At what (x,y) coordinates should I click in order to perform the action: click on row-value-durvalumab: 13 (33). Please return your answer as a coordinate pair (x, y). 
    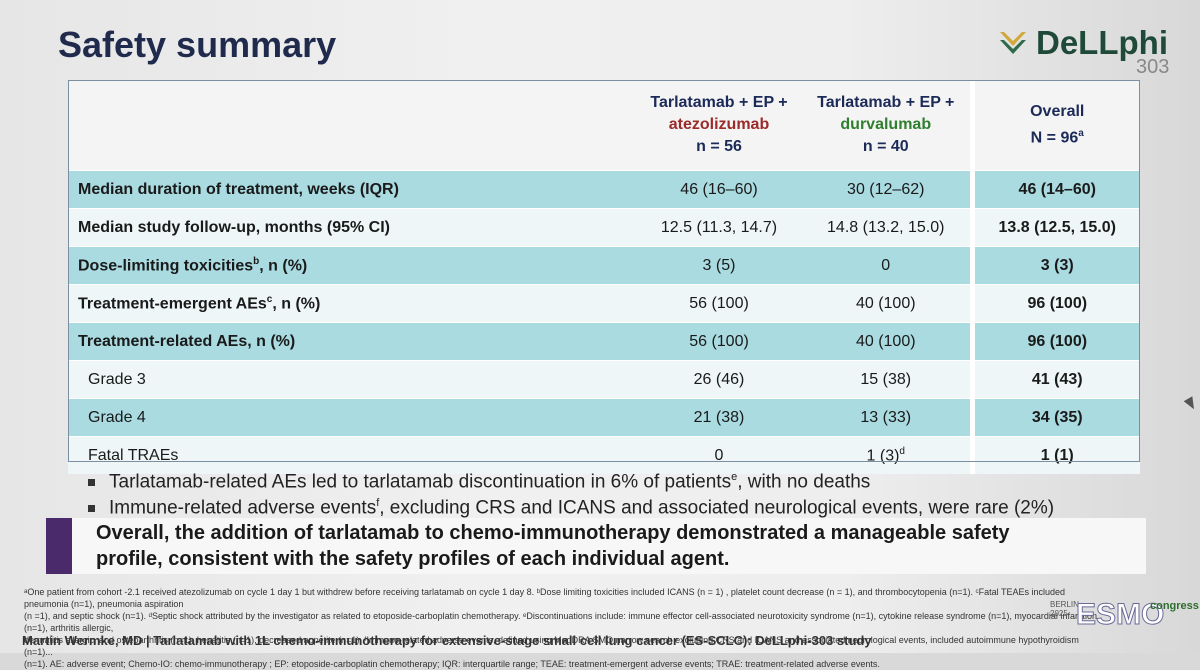
    Looking at the image, I should click on (887, 417).